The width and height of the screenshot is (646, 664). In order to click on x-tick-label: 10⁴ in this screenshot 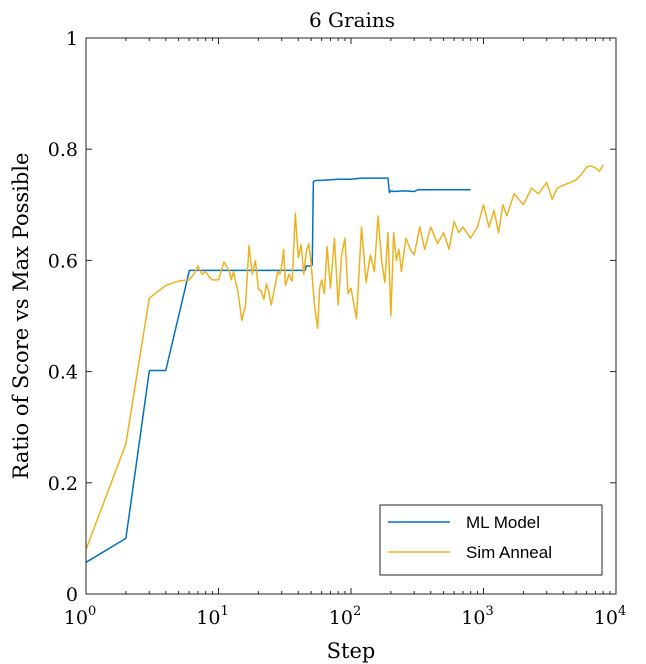, I will do `click(610, 616)`.